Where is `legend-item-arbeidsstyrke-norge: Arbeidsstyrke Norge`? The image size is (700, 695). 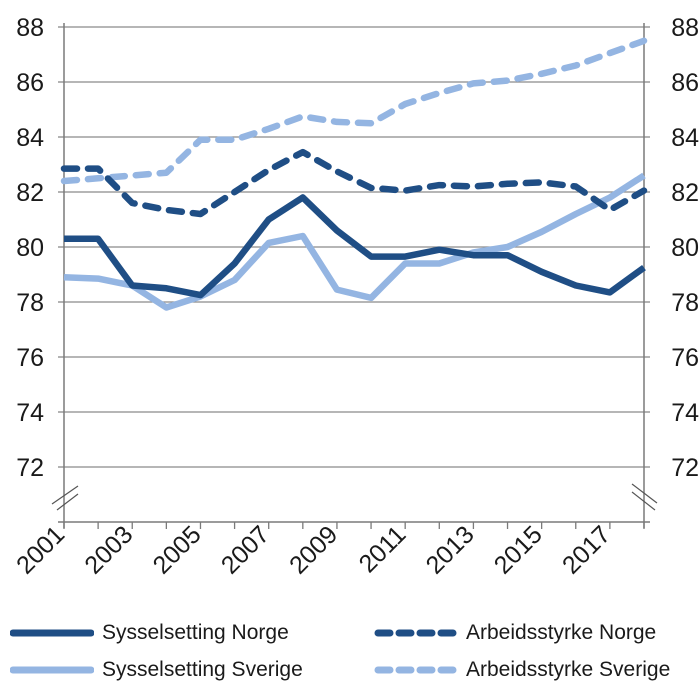 legend-item-arbeidsstyrke-norge: Arbeidsstyrke Norge is located at coordinates (515, 633).